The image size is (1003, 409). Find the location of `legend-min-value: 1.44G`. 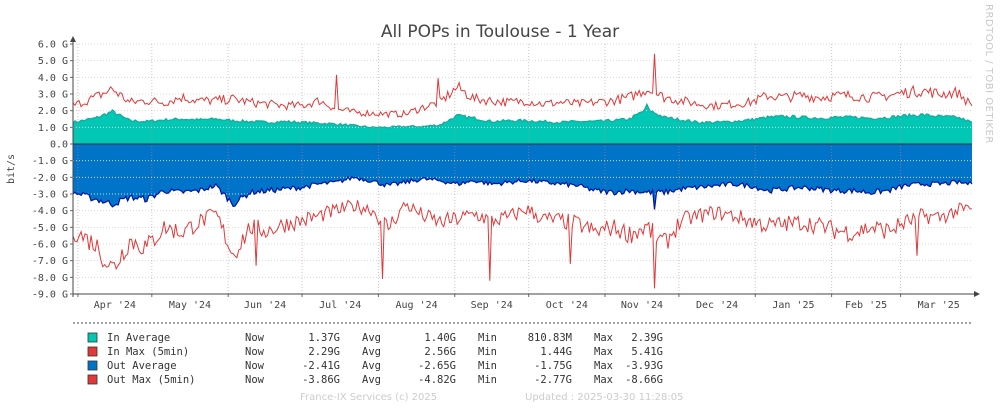

legend-min-value: 1.44G is located at coordinates (556, 352).